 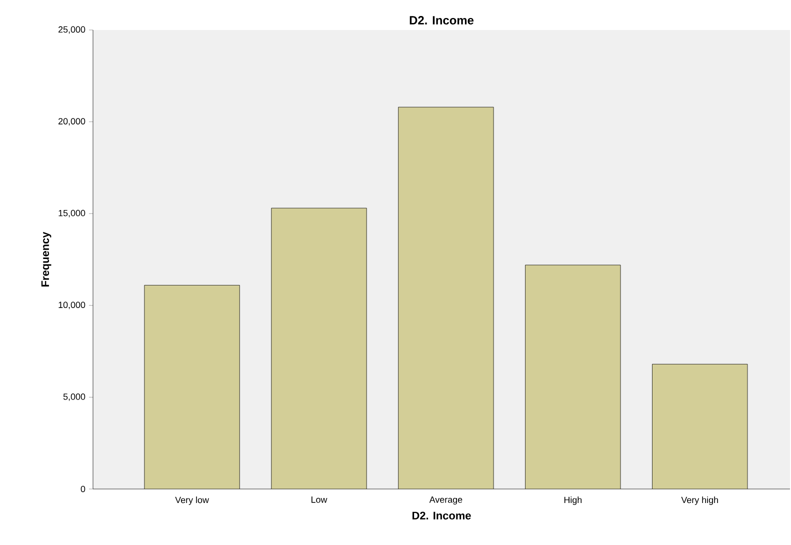 I want to click on x-tick-label: High, so click(x=573, y=500).